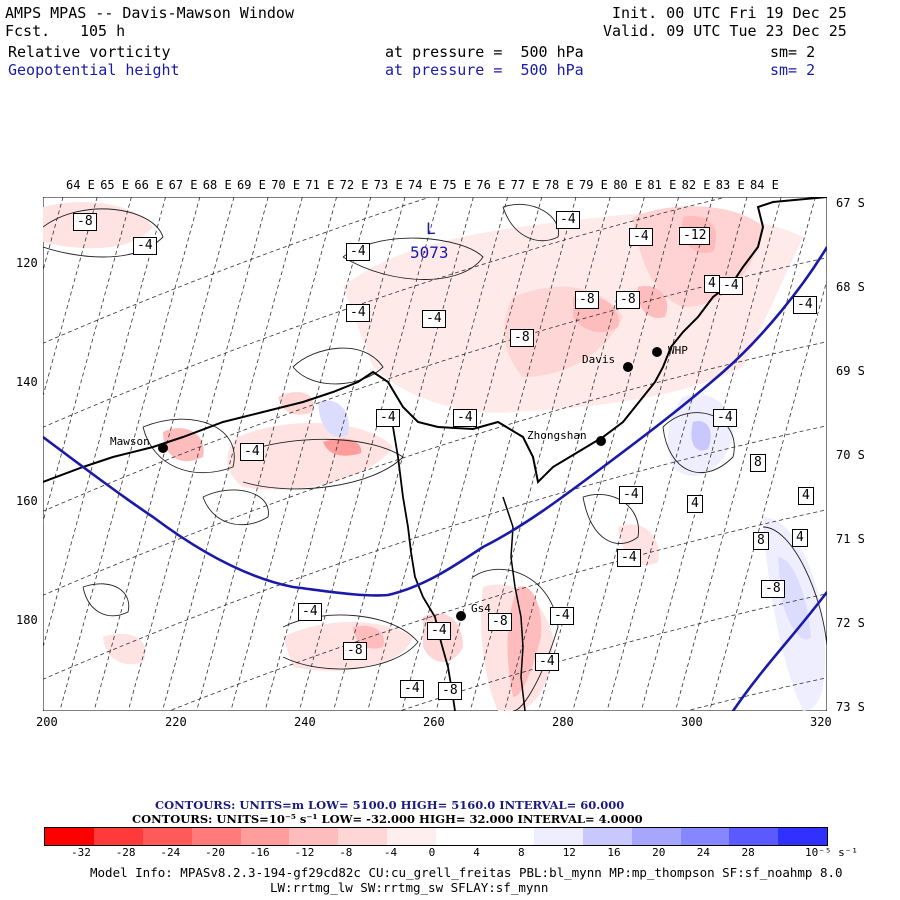 The height and width of the screenshot is (900, 900). I want to click on field2-level: at pressure = 500 hPa, so click(484, 70).